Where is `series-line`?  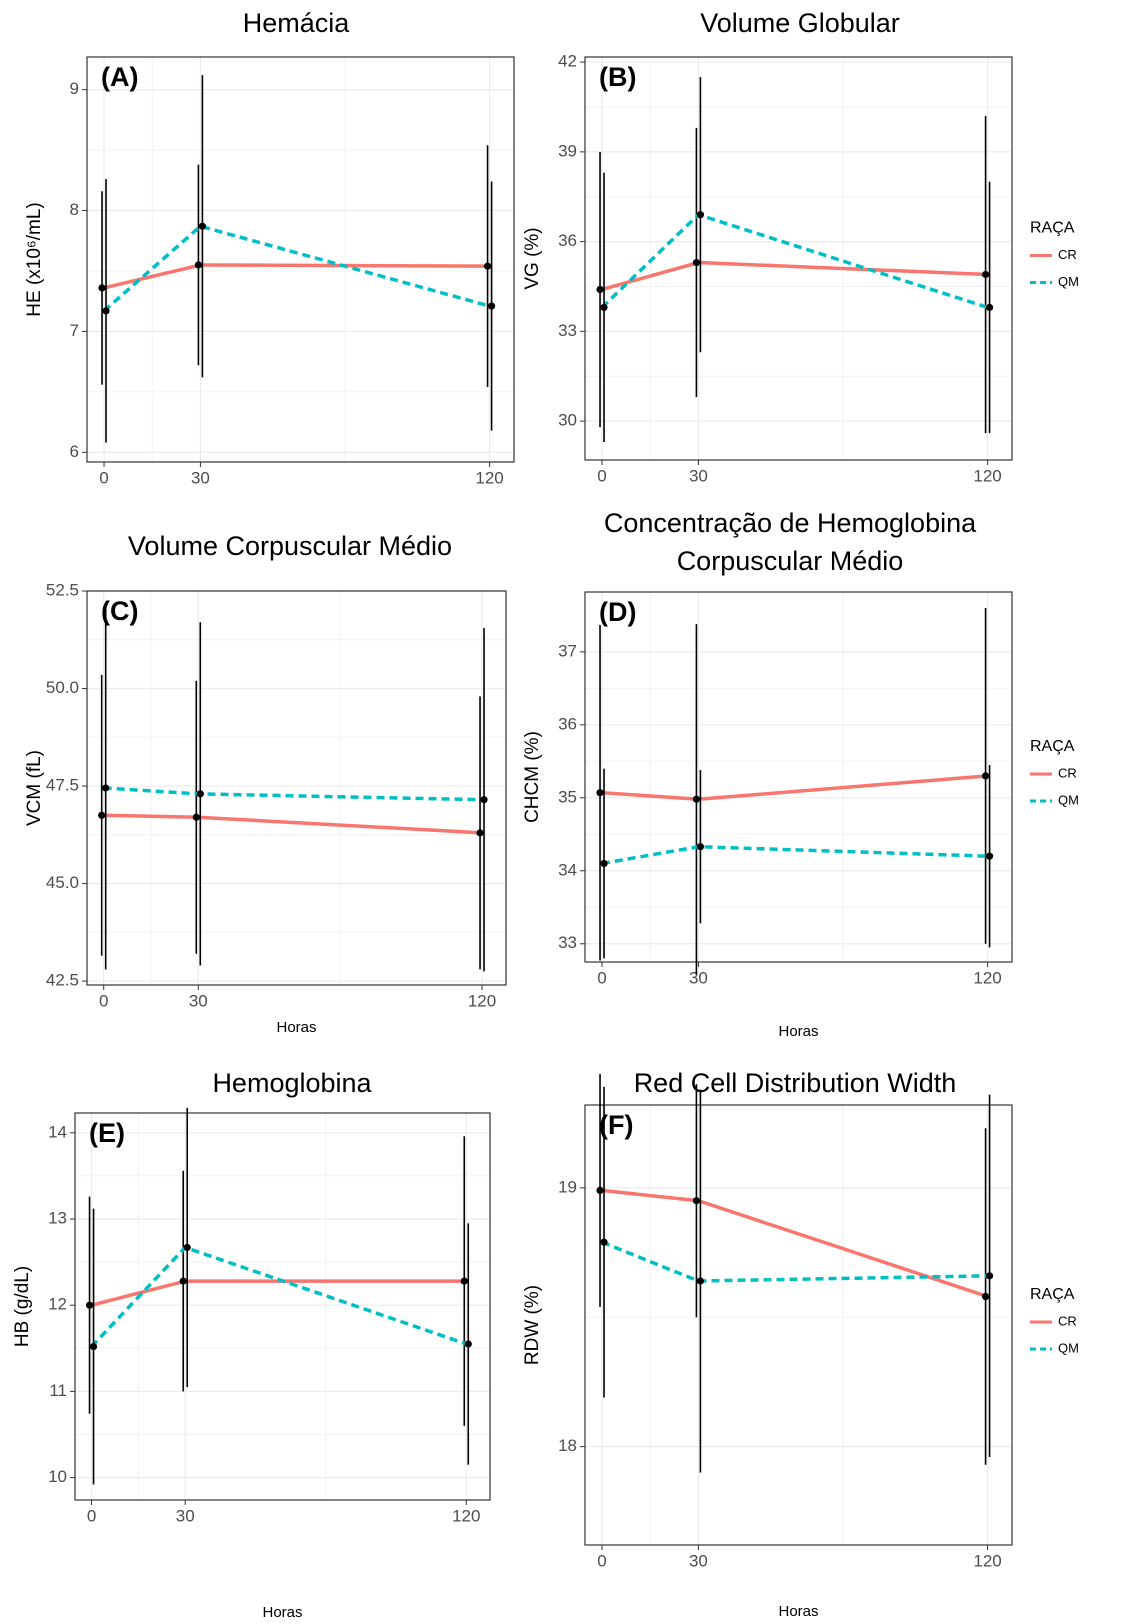 series-line is located at coordinates (296, 268).